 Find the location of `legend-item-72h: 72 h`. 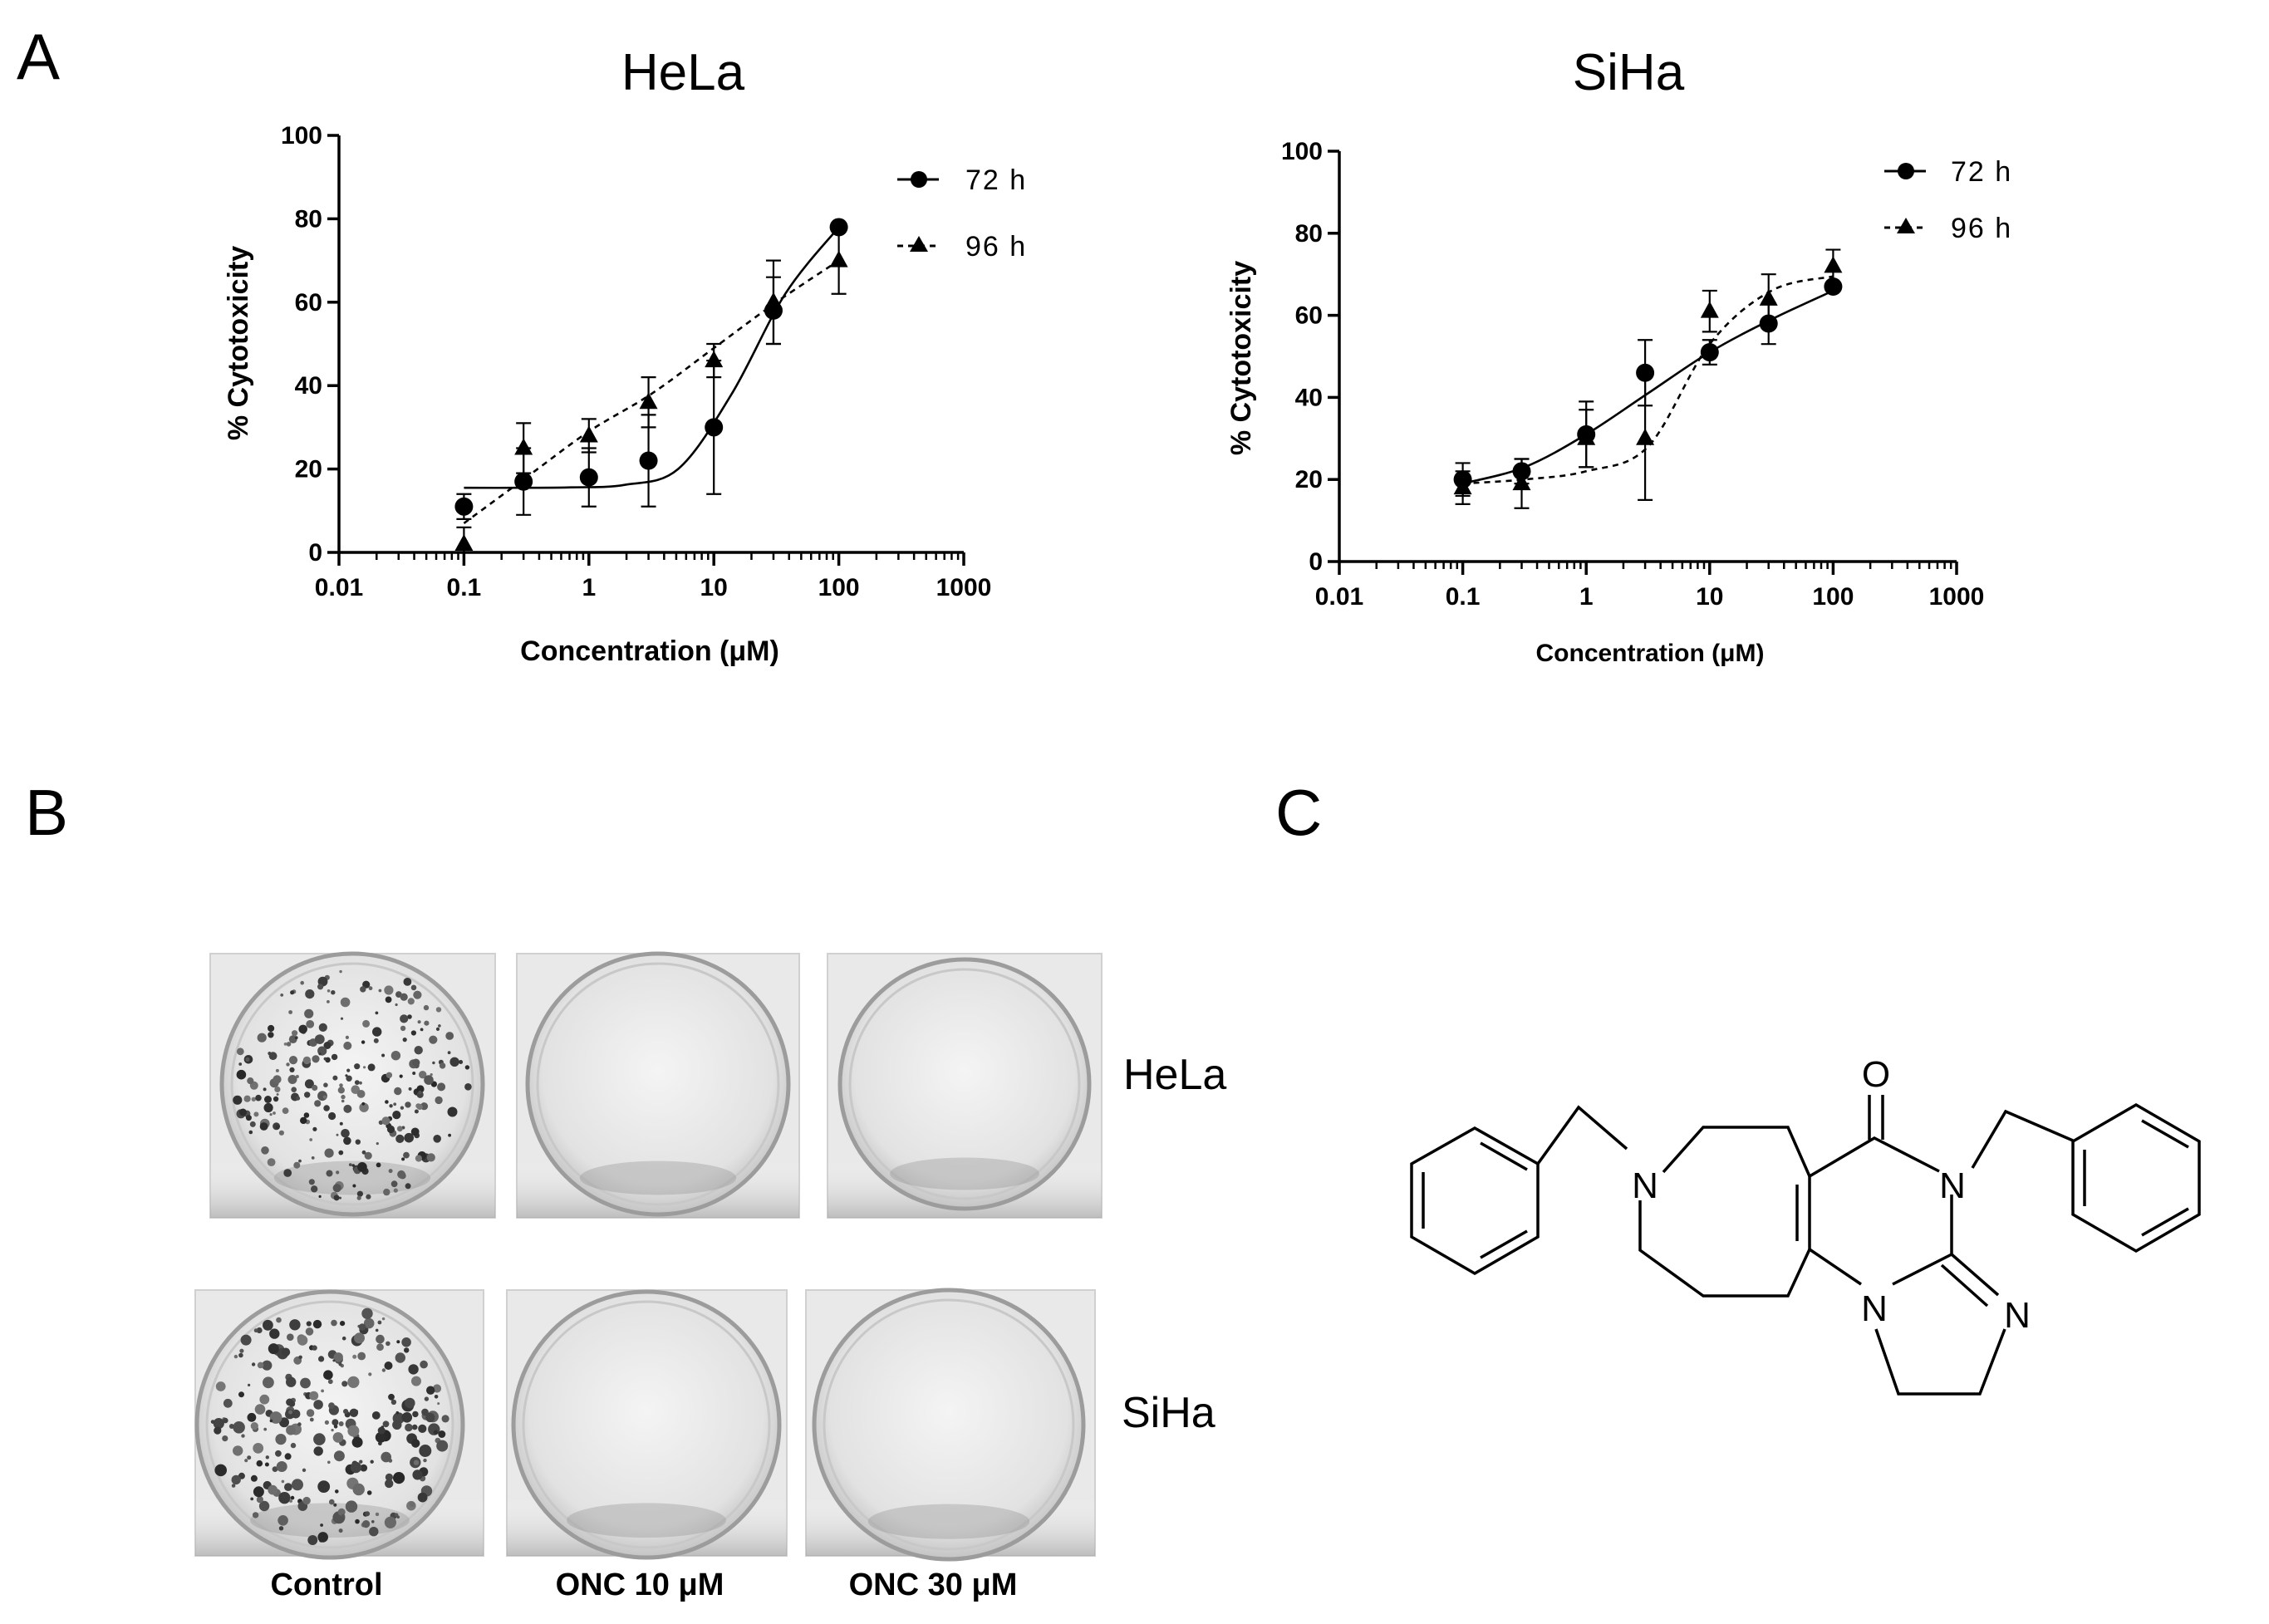

legend-item-72h: 72 h is located at coordinates (1948, 172).